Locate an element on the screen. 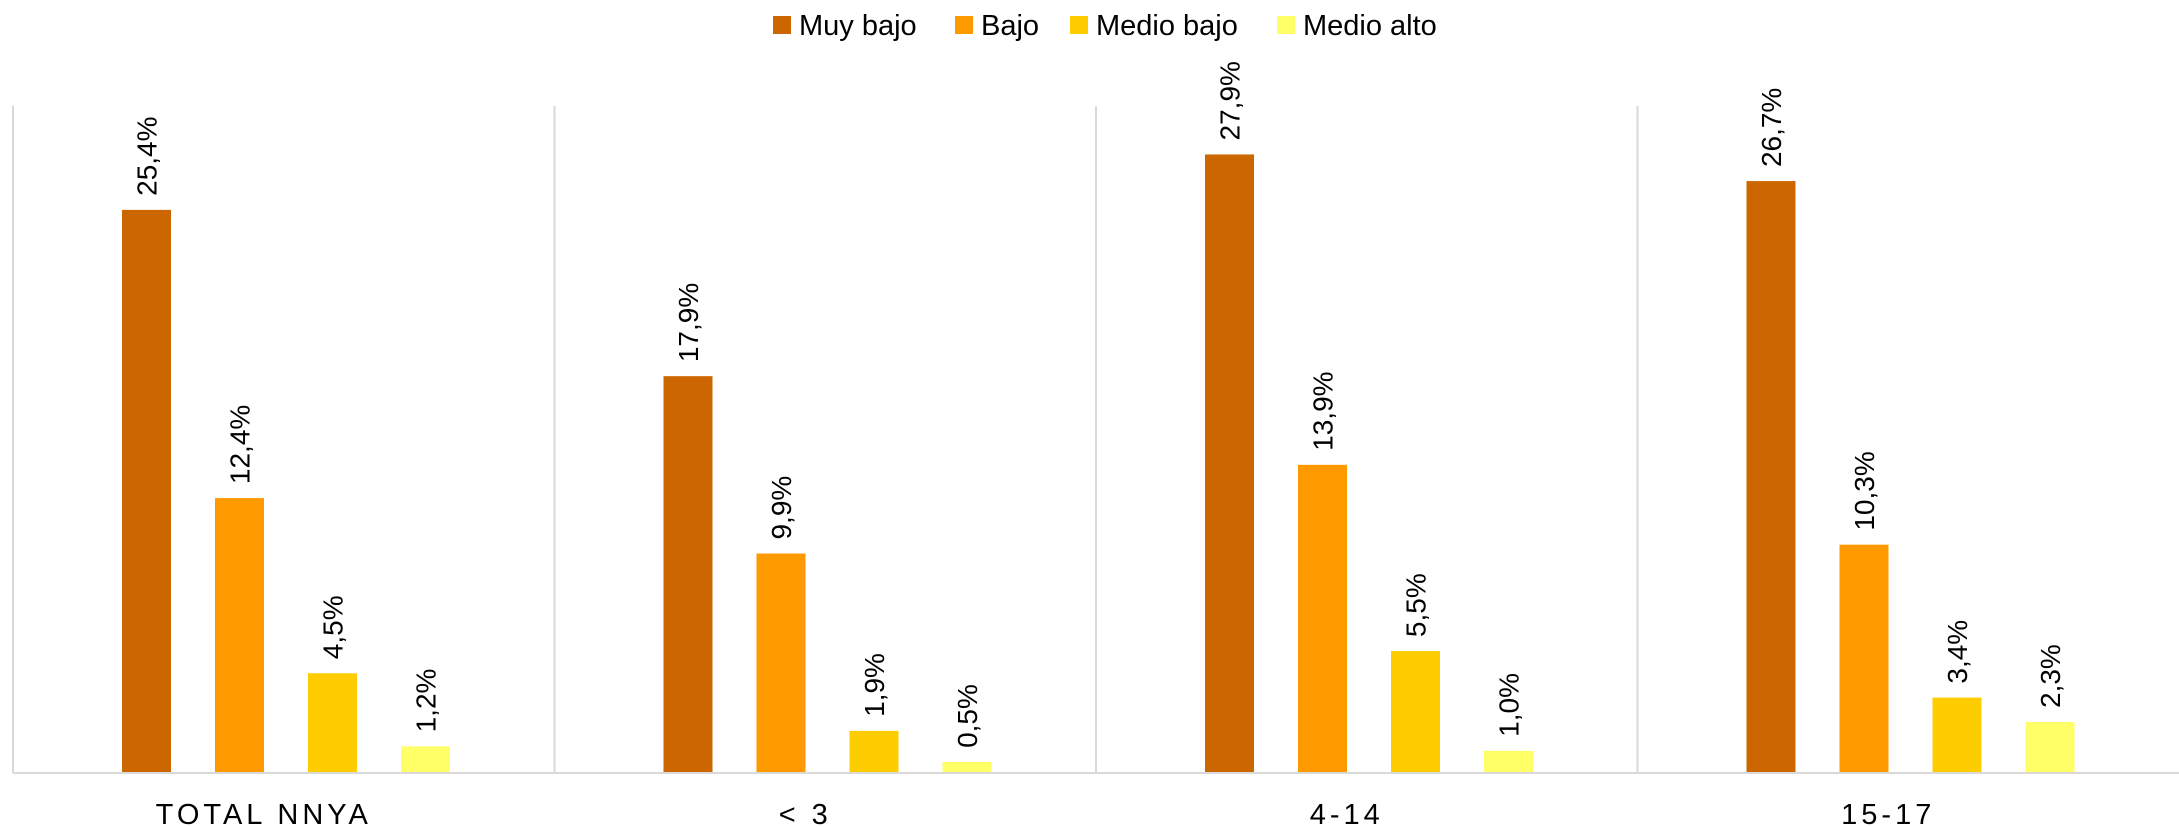 The image size is (2179, 827). legend: Muy bajo Bajo Medio bajo Medio alto is located at coordinates (1105, 26).